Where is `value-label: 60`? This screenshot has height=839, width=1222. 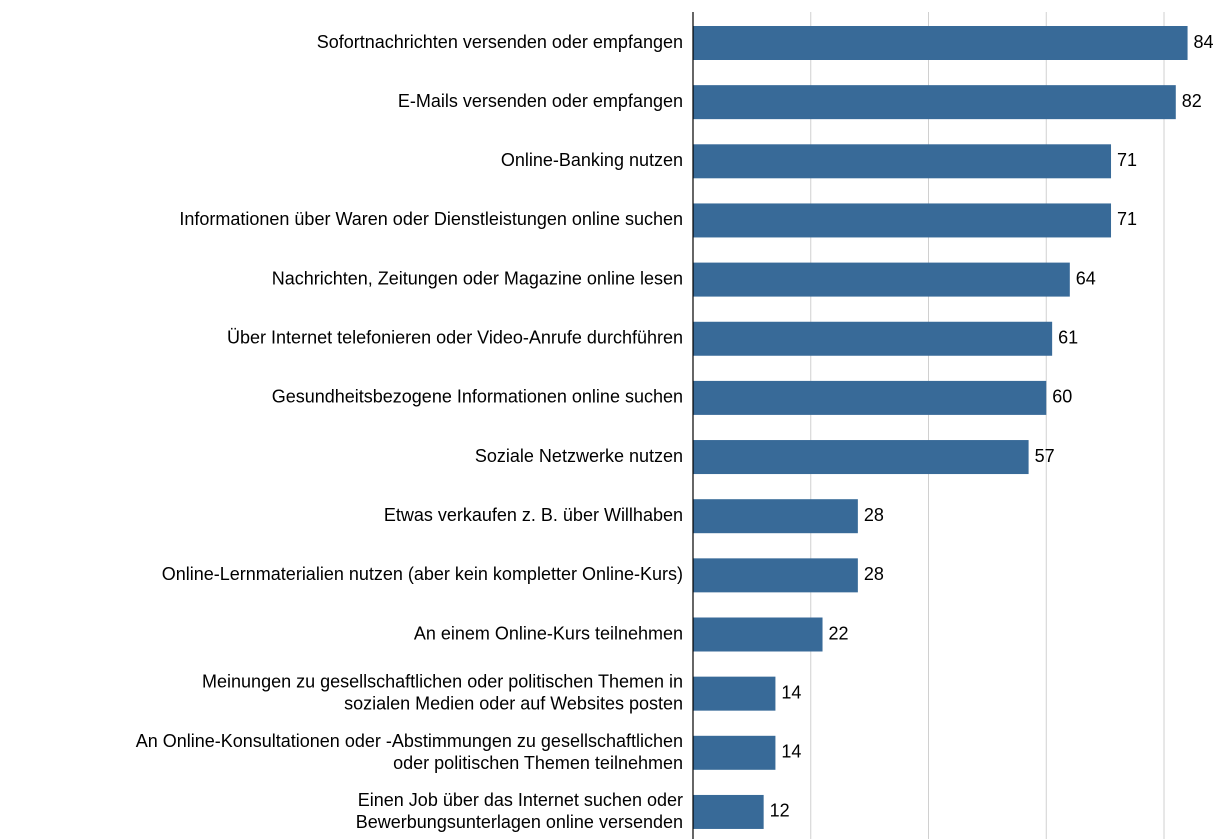
value-label: 60 is located at coordinates (1062, 397).